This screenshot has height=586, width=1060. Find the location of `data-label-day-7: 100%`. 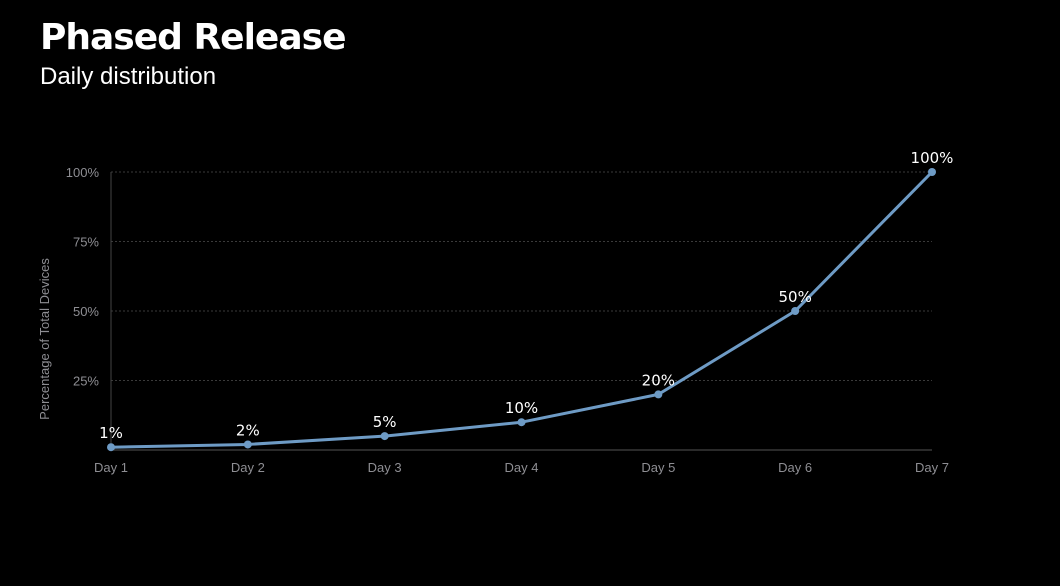

data-label-day-7: 100% is located at coordinates (932, 158).